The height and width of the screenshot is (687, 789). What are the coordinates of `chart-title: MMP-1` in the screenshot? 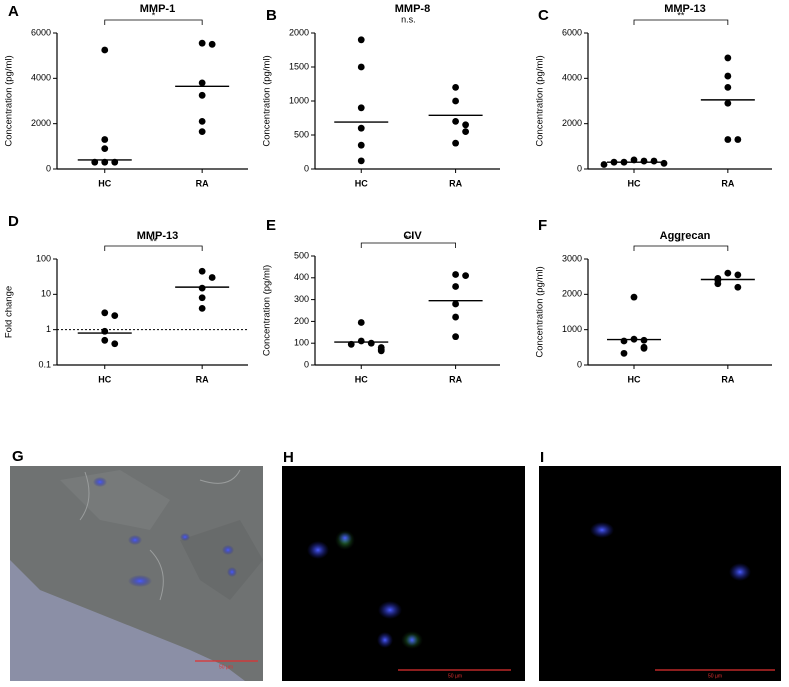 It's located at (157, 9).